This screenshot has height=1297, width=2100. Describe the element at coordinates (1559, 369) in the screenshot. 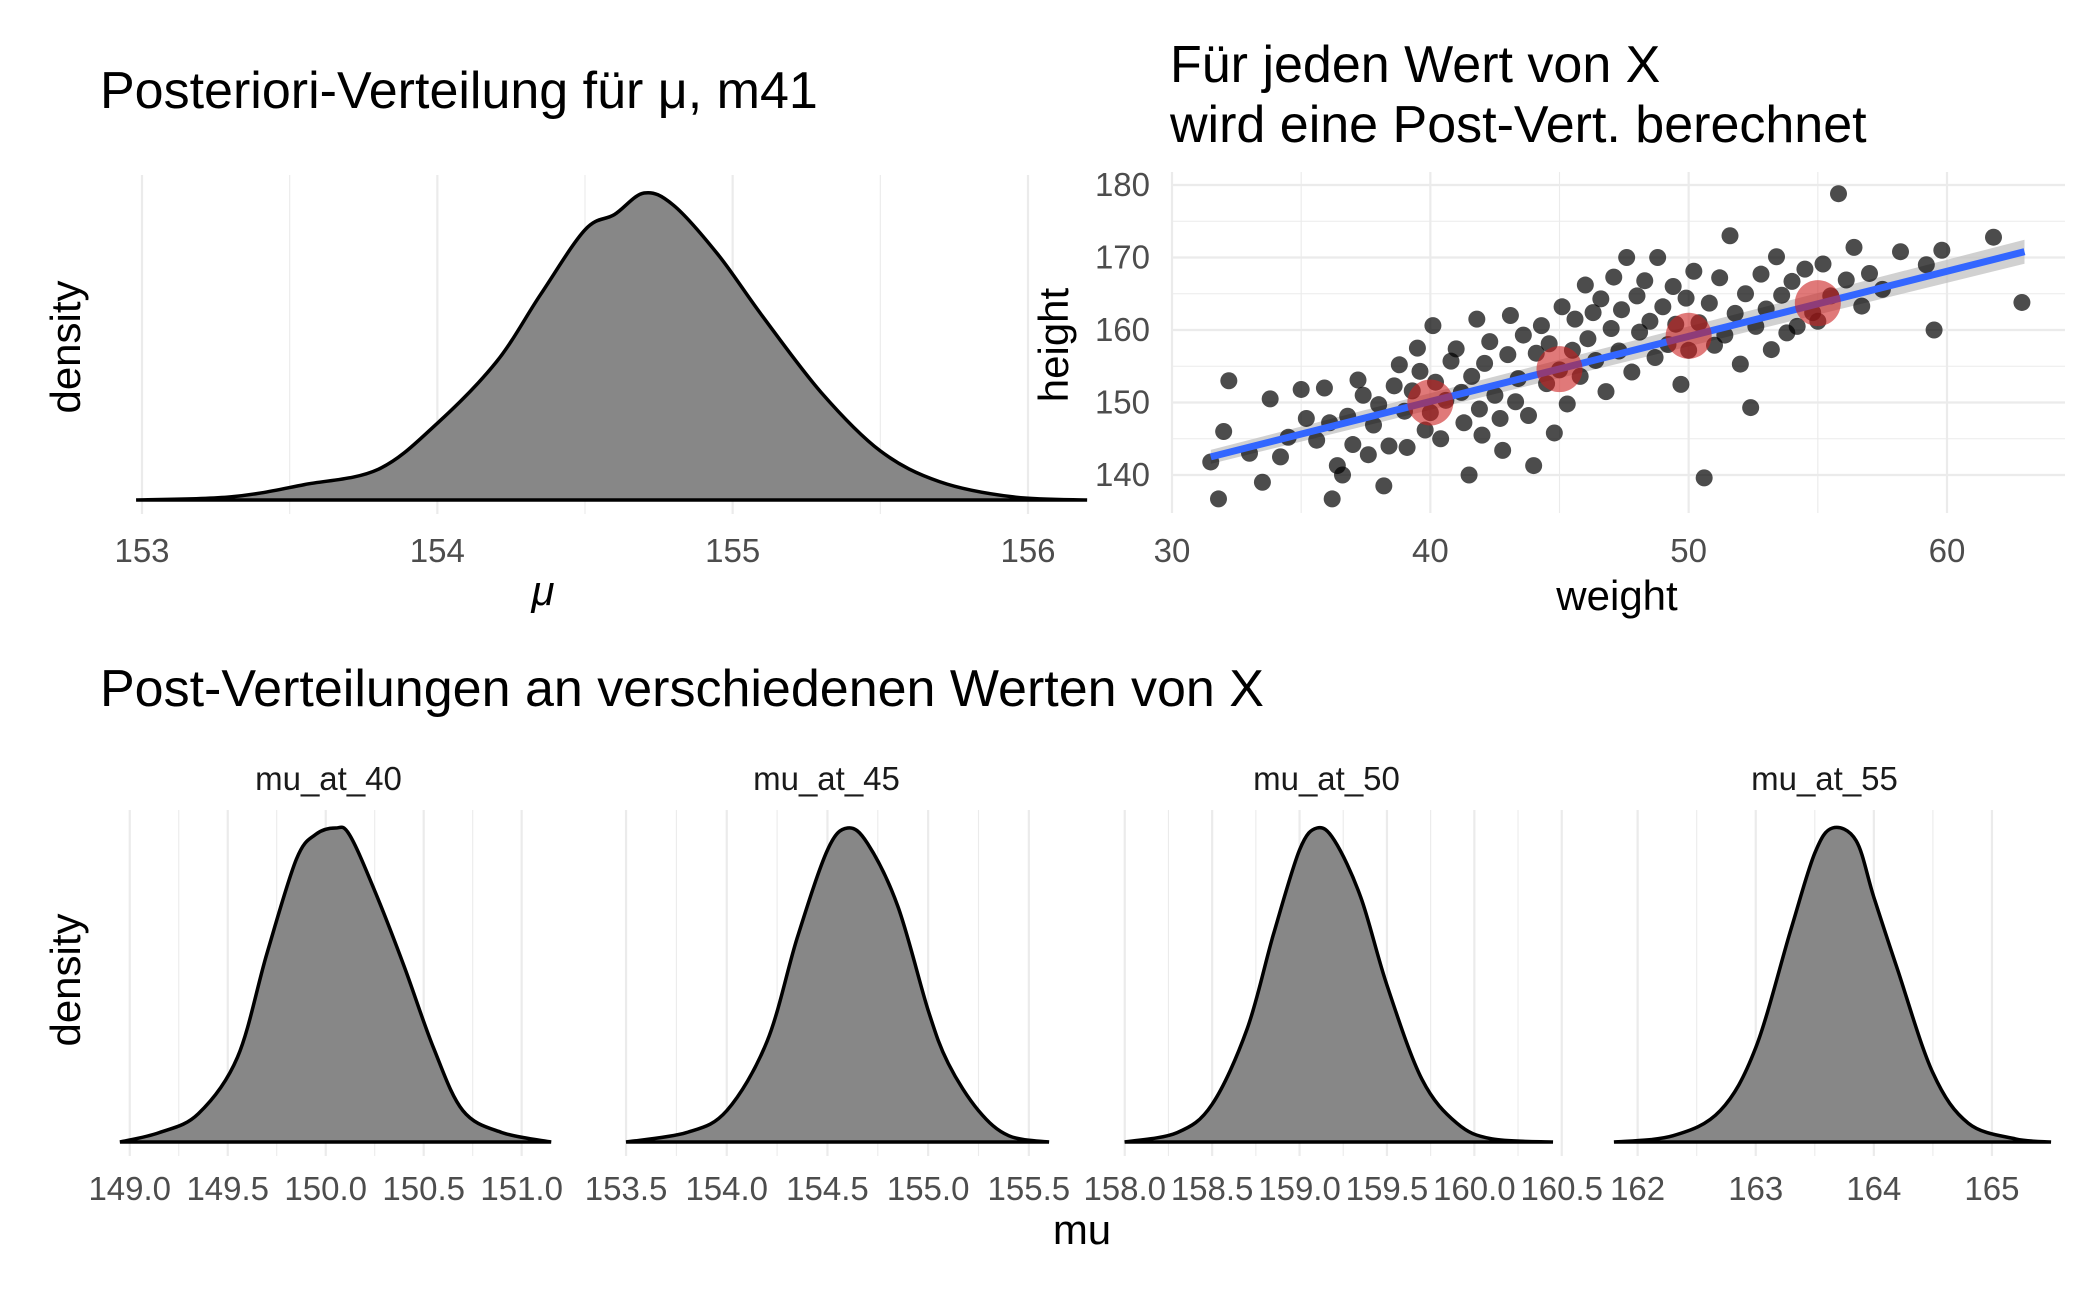

I see `highlight-point` at that location.